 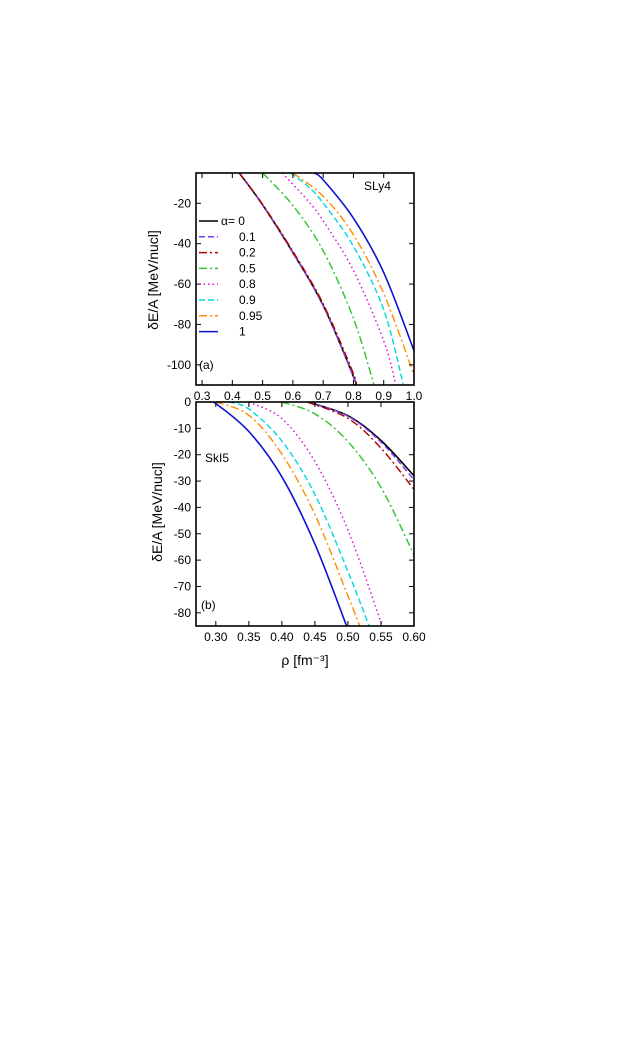 I want to click on panel-a-label: (a), so click(x=206, y=365).